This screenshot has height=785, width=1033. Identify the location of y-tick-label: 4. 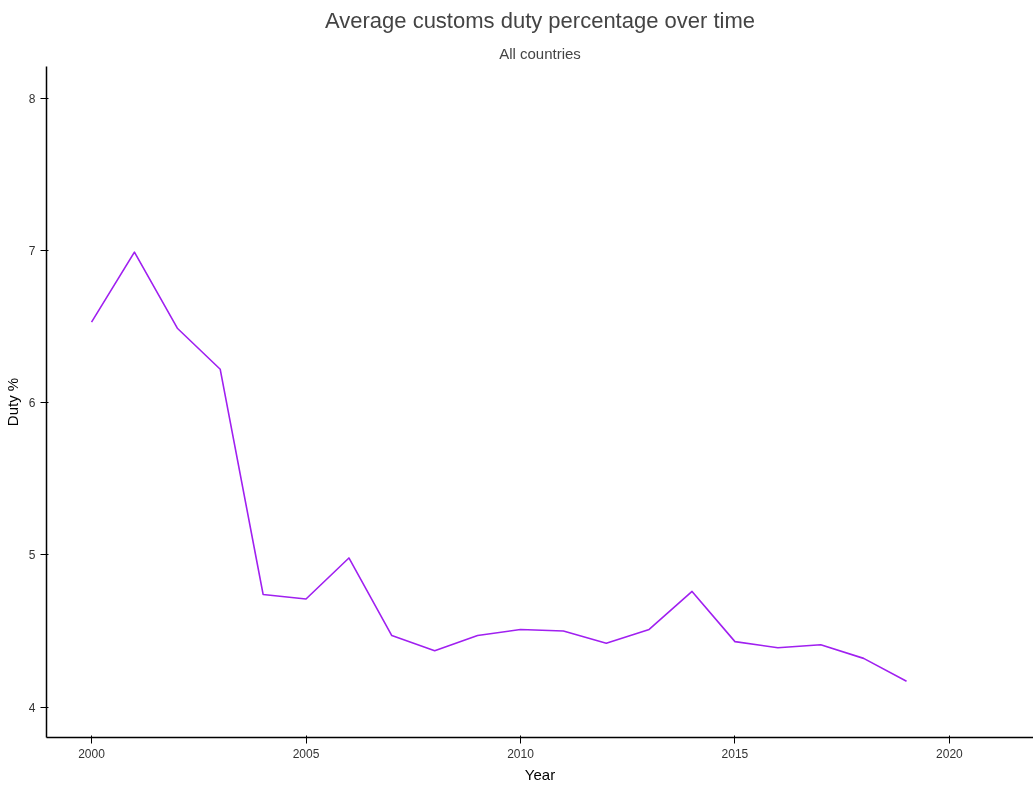
(32, 707).